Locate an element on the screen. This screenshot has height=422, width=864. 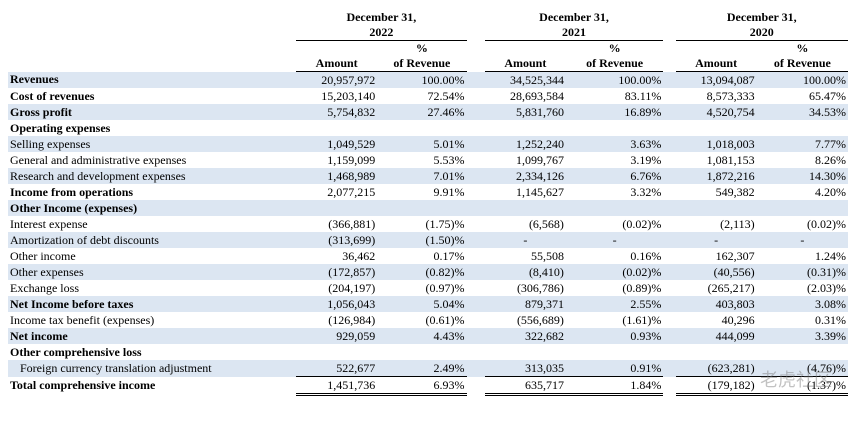
percent-cell: (1.37)% is located at coordinates (802, 386).